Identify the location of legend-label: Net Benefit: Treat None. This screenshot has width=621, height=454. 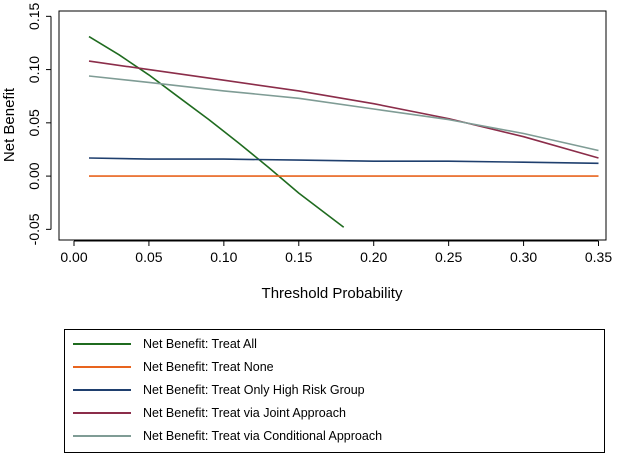
(208, 367).